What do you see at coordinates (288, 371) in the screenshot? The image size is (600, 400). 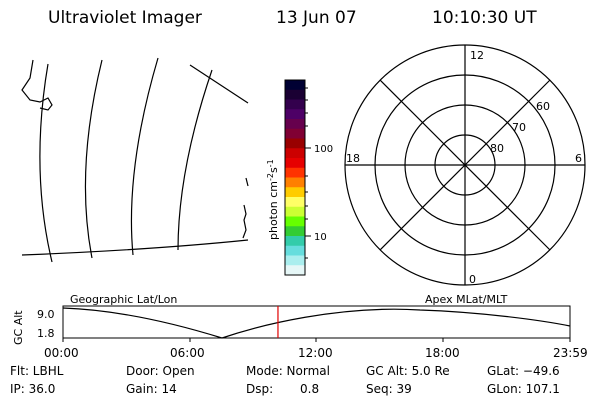 I see `status-mode: Mode: Normal` at bounding box center [288, 371].